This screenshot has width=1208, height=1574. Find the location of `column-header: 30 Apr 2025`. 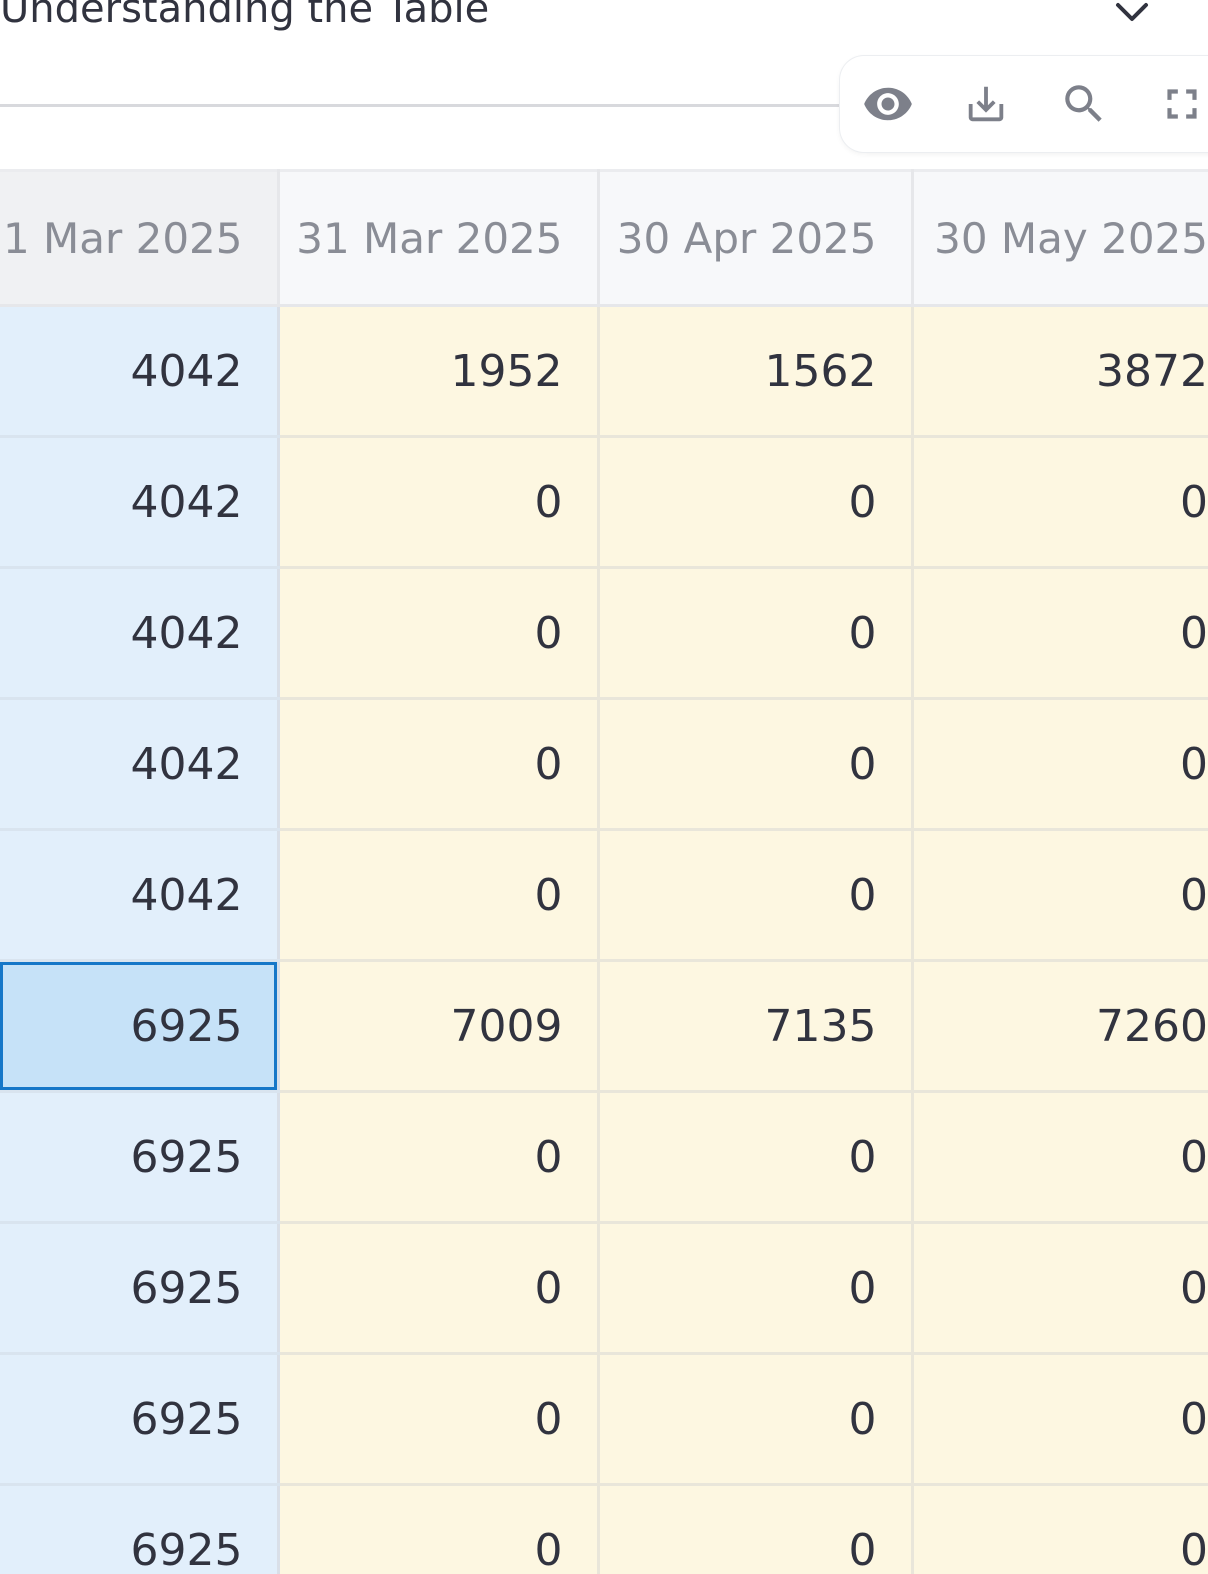

column-header: 30 Apr 2025 is located at coordinates (756, 238).